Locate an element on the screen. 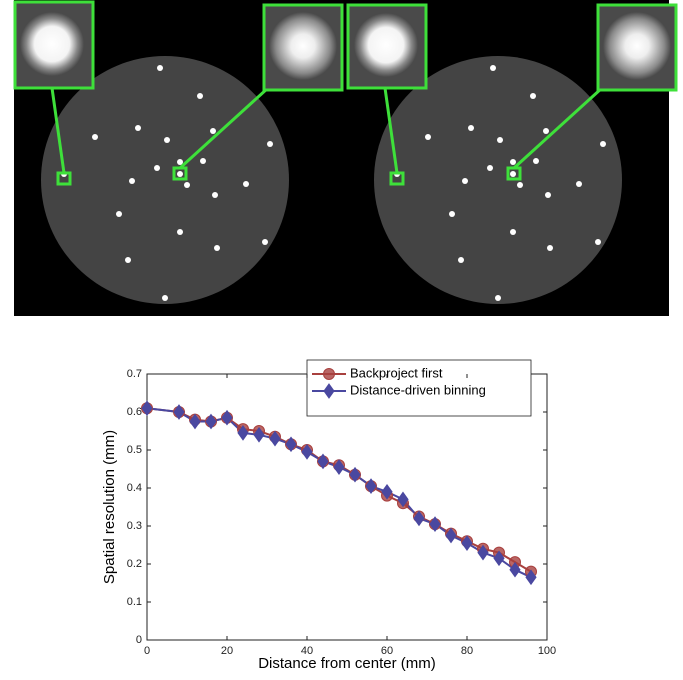  legend-label: Backproject first is located at coordinates (396, 372).